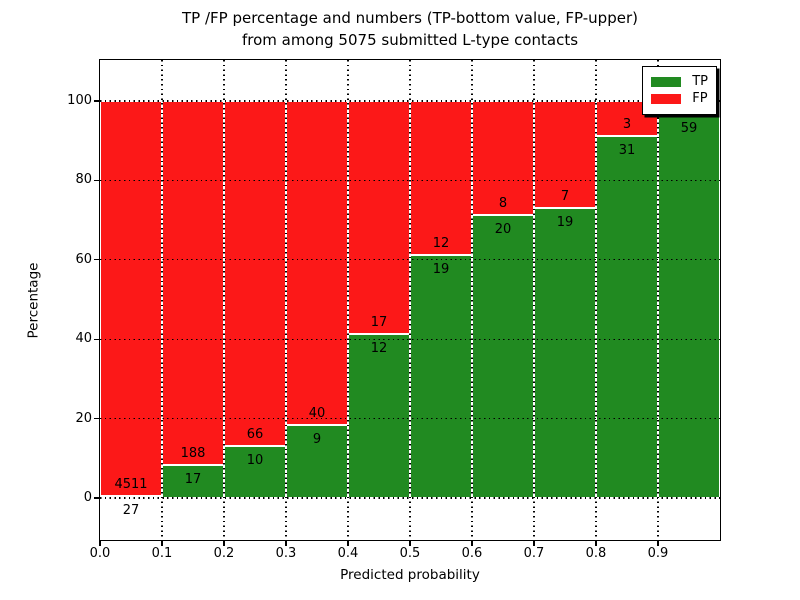  I want to click on bar-label-tp: 9, so click(317, 439).